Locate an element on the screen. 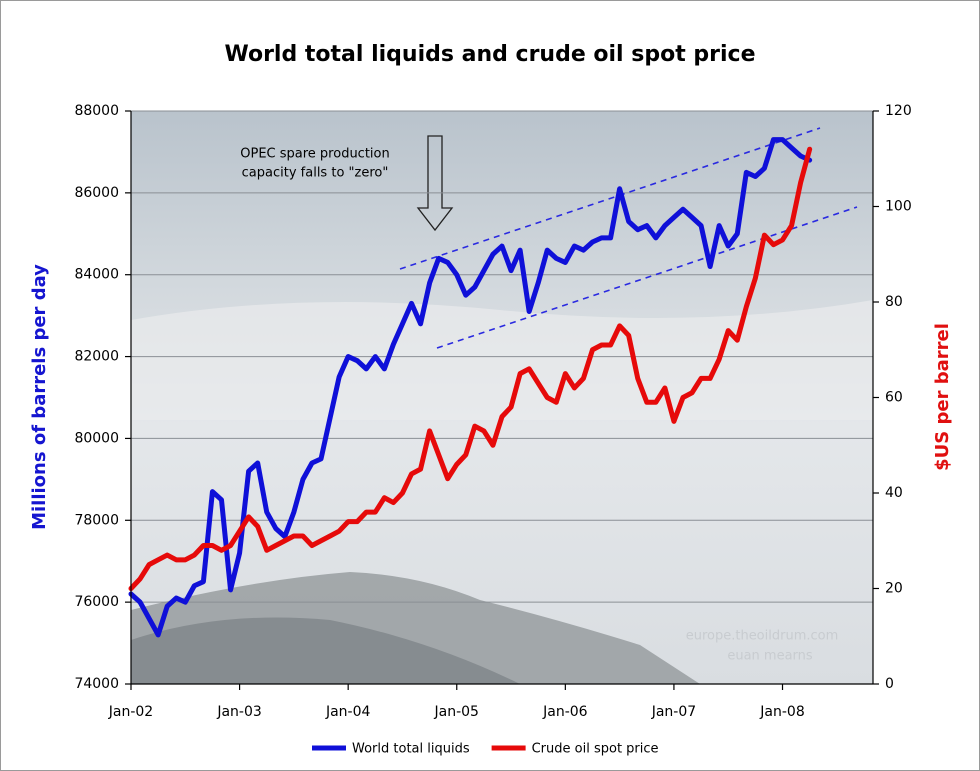 The height and width of the screenshot is (771, 980). legend: World total liquids Crude oil spot price is located at coordinates (485, 749).